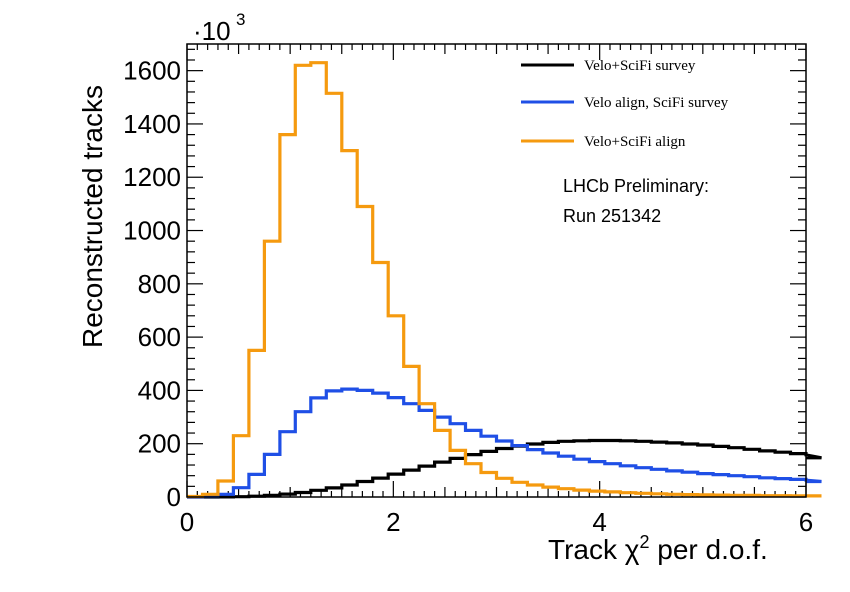 Image resolution: width=850 pixels, height=592 pixels. What do you see at coordinates (640, 66) in the screenshot?
I see `legend-label-survey: Velo+SciFi survey` at bounding box center [640, 66].